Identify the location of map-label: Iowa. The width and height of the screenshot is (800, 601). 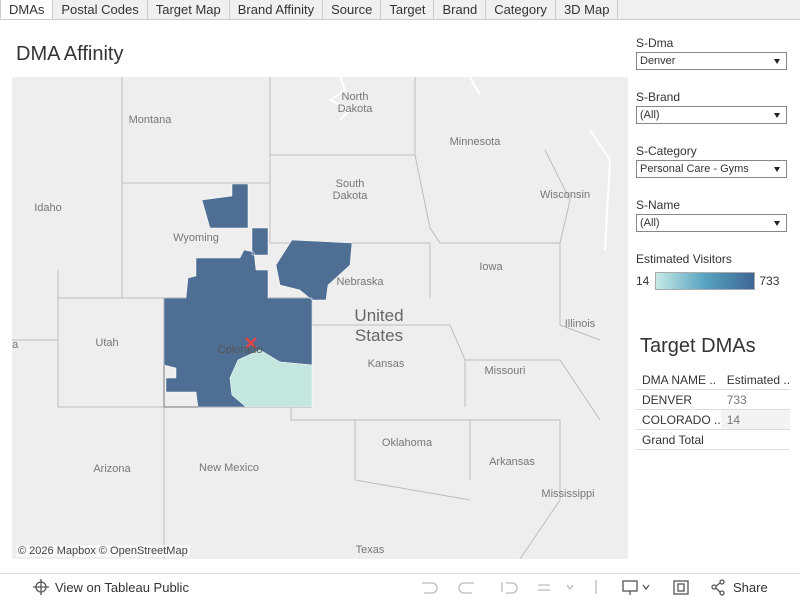
(491, 267).